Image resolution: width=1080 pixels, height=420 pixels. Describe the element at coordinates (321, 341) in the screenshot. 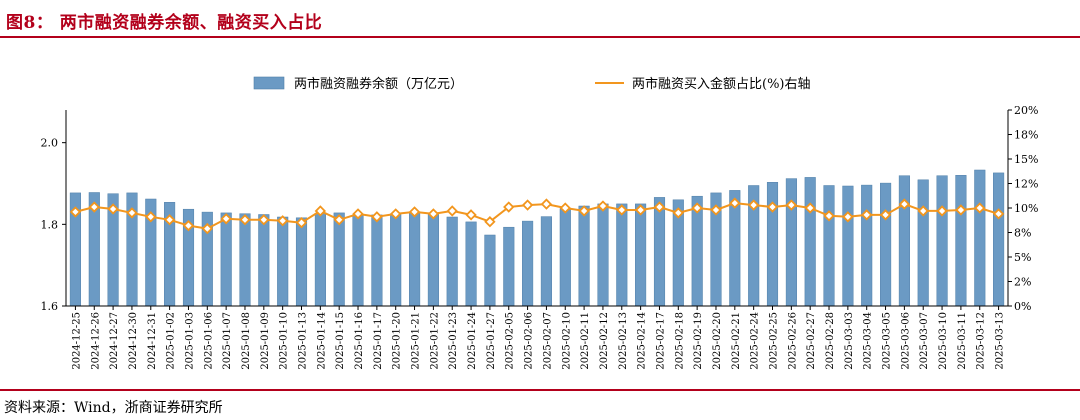

I see `x-tick-label: 2025-01-14` at that location.